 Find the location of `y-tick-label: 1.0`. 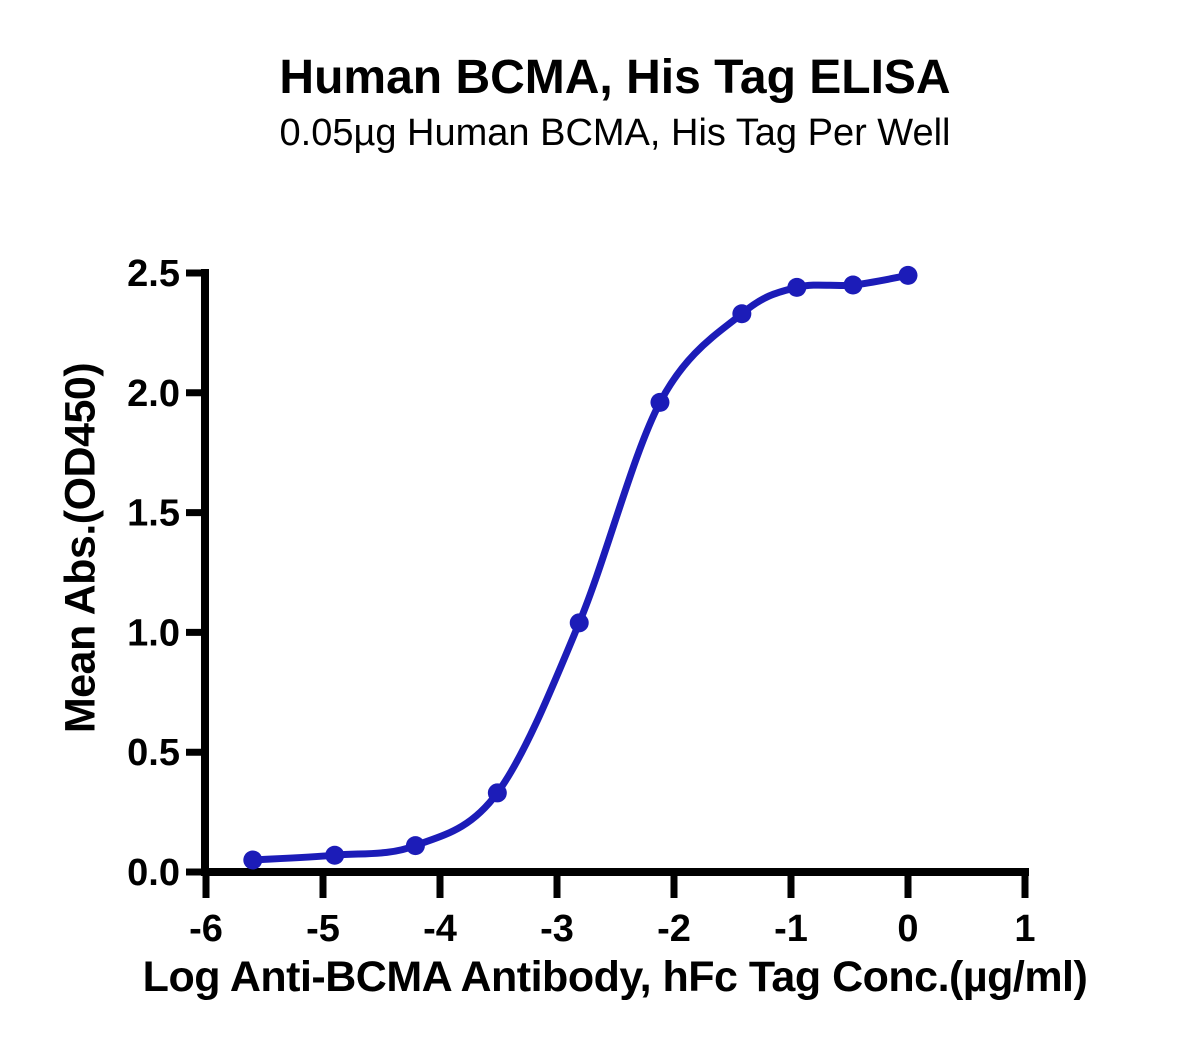

y-tick-label: 1.0 is located at coordinates (153, 633).